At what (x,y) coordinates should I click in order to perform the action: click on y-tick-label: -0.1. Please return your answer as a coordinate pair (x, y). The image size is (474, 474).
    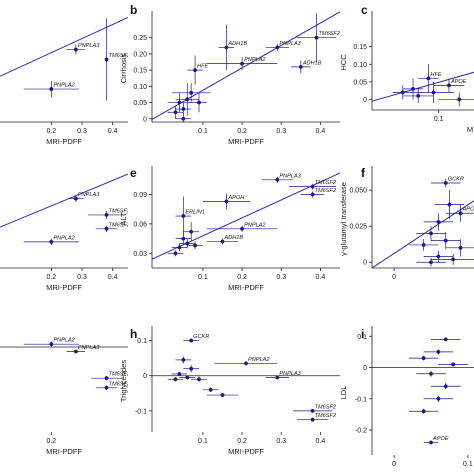
    Looking at the image, I should click on (361, 399).